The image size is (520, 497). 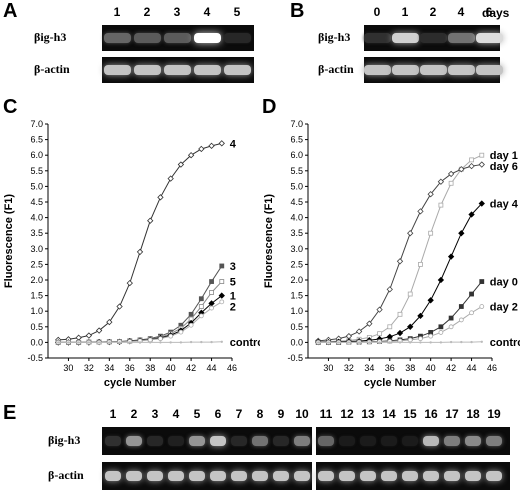 What do you see at coordinates (36, 280) in the screenshot?
I see `y-tick-label: 2.0` at bounding box center [36, 280].